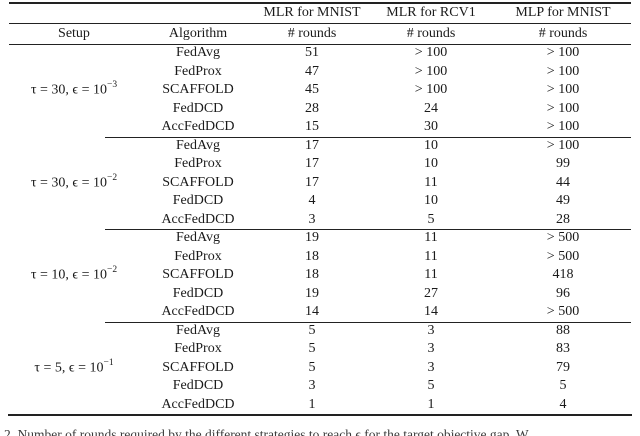 The width and height of the screenshot is (640, 436). What do you see at coordinates (320, 312) in the screenshot?
I see `table-row: AccFedDCD 14 14 > 500` at bounding box center [320, 312].